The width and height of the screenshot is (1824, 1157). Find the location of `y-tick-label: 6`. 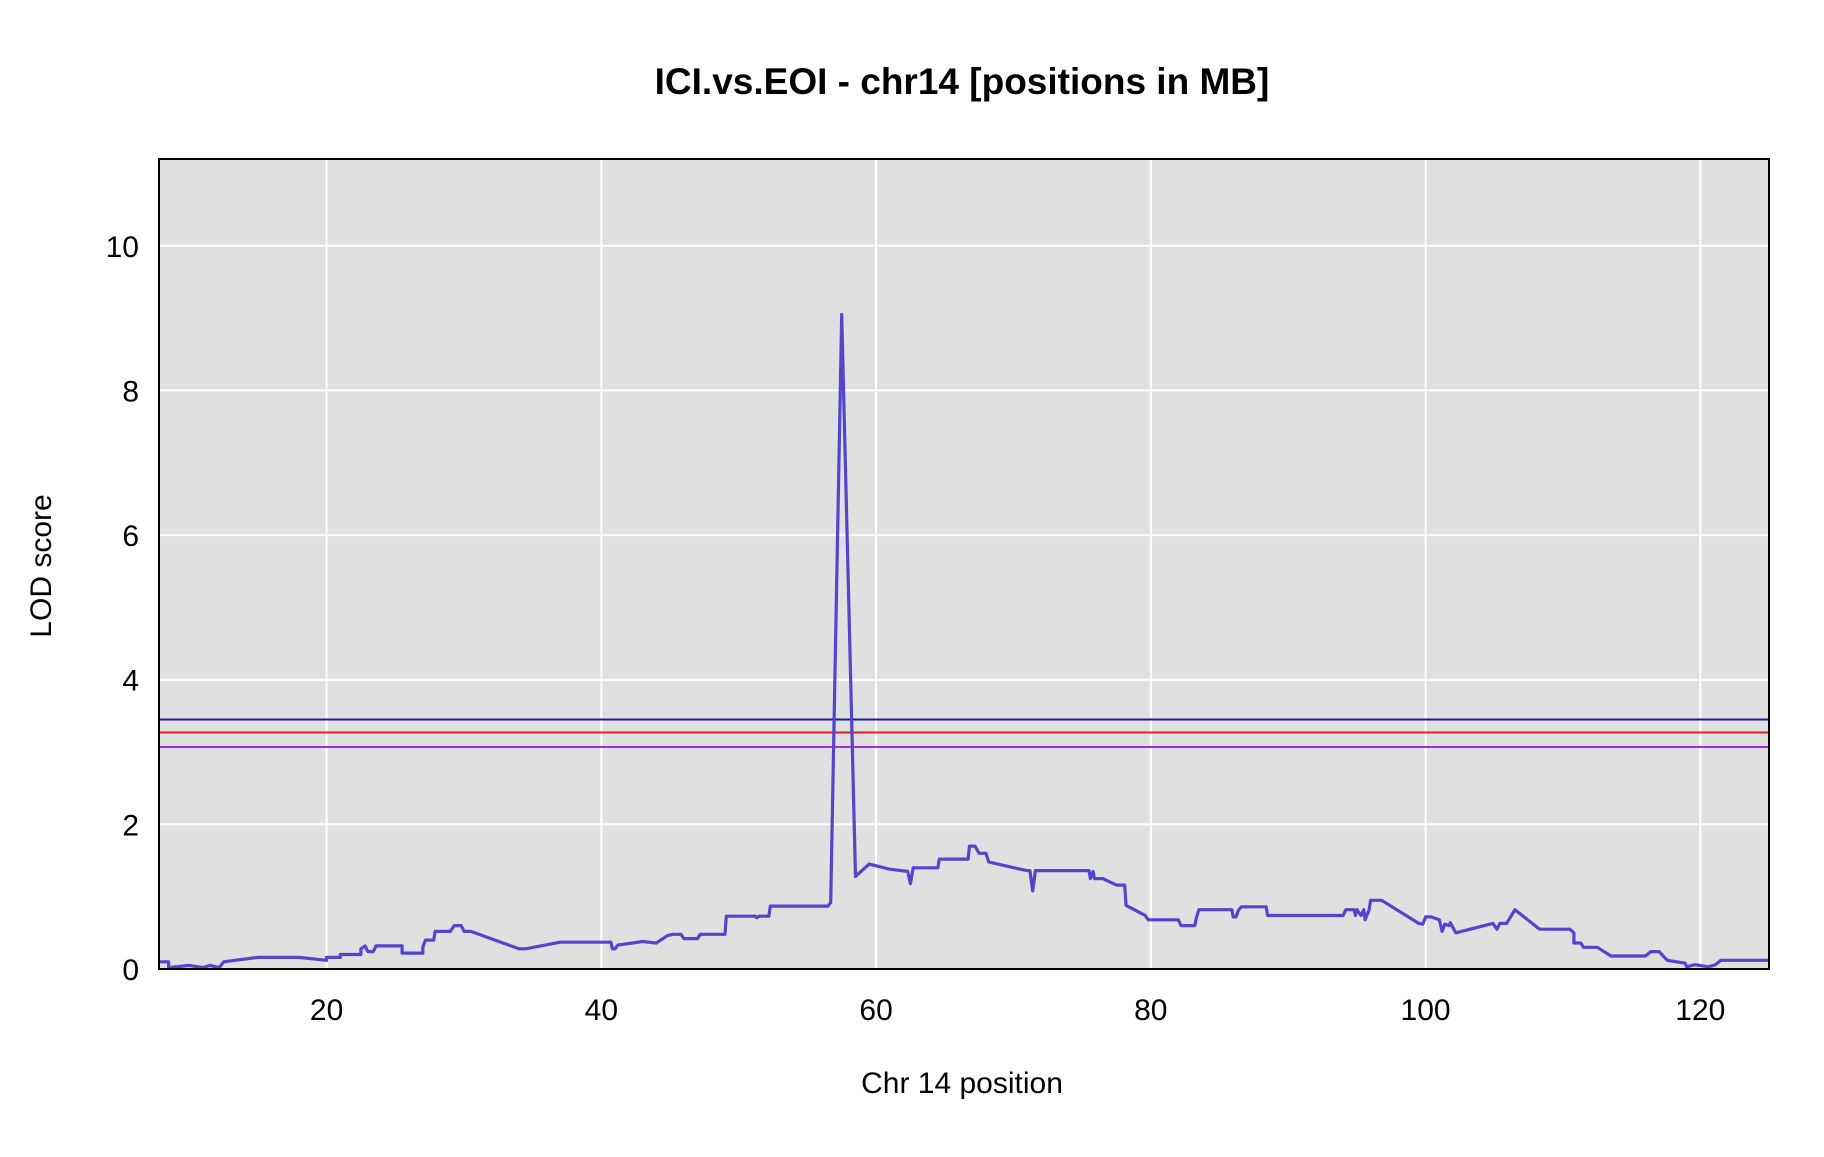

y-tick-label: 6 is located at coordinates (130, 536).